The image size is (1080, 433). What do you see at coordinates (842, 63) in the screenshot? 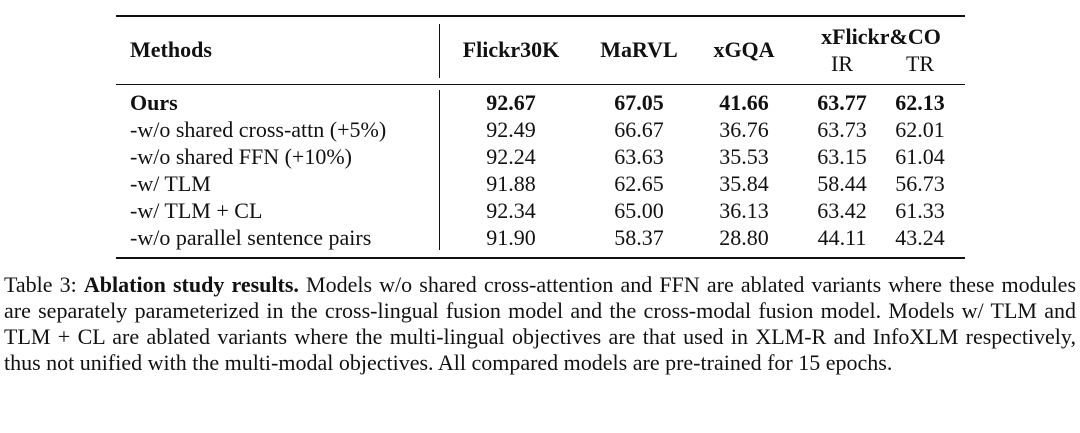
I see `subheader-ir: IR` at bounding box center [842, 63].